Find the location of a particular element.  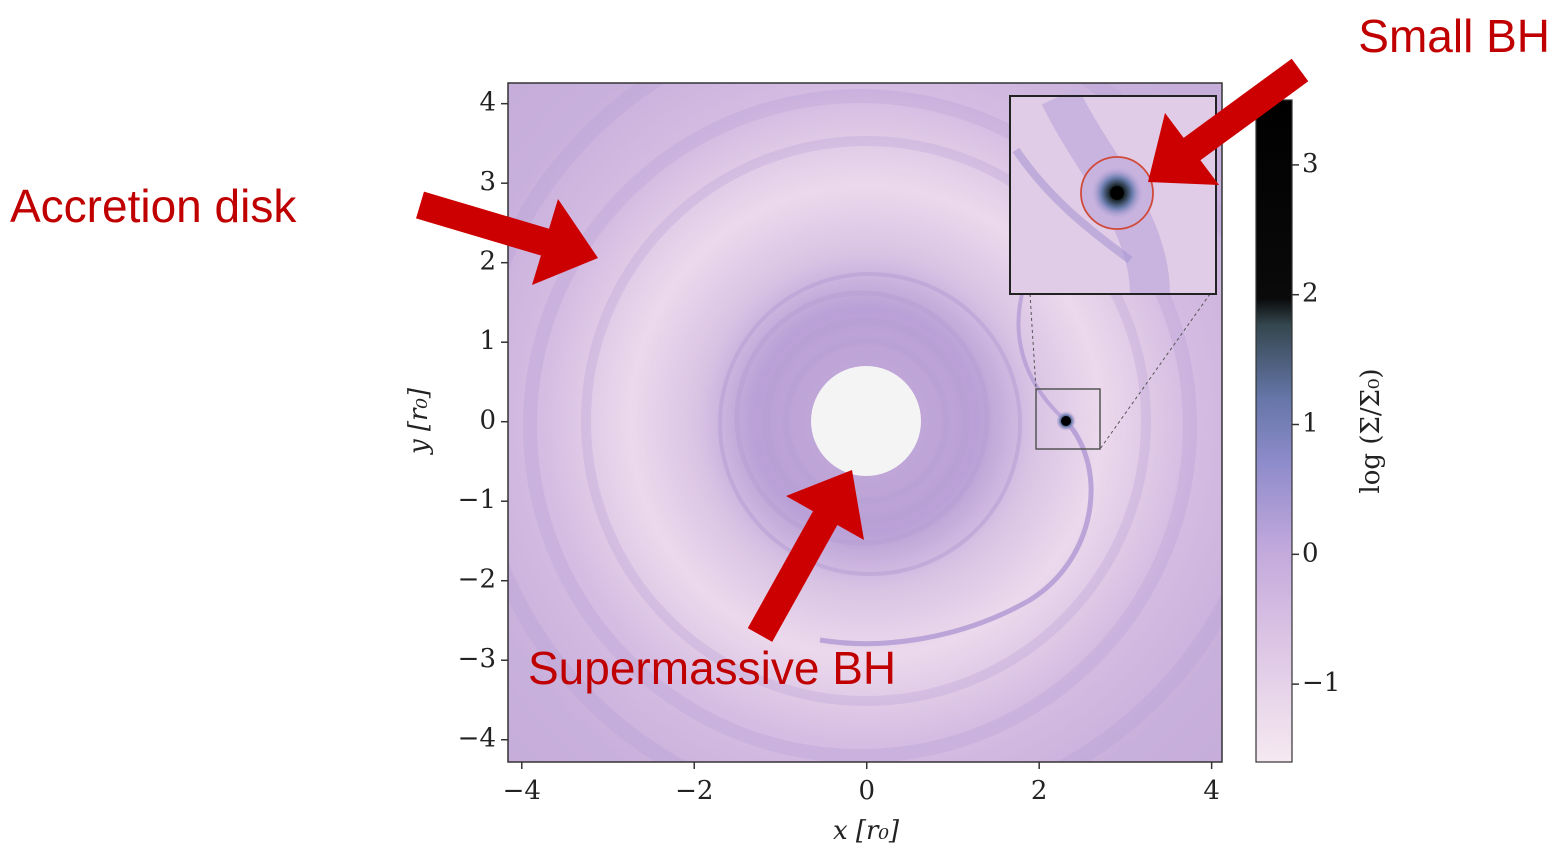

y-axis-label: y [r₀] is located at coordinates (419, 421).